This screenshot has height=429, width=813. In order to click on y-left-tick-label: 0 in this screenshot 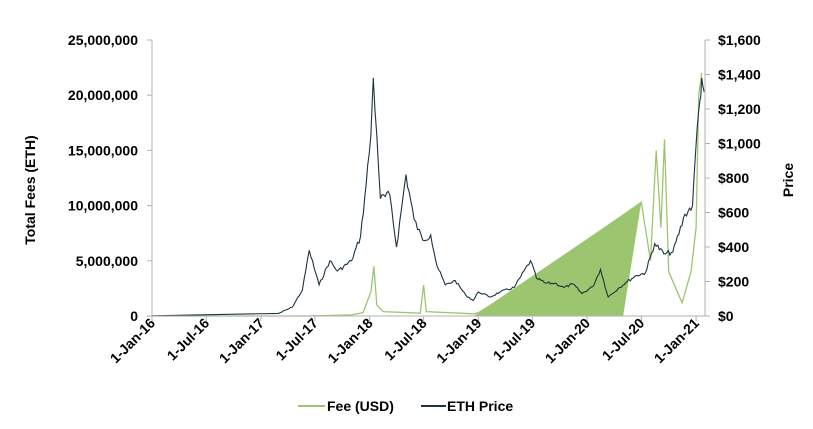, I will do `click(134, 316)`.